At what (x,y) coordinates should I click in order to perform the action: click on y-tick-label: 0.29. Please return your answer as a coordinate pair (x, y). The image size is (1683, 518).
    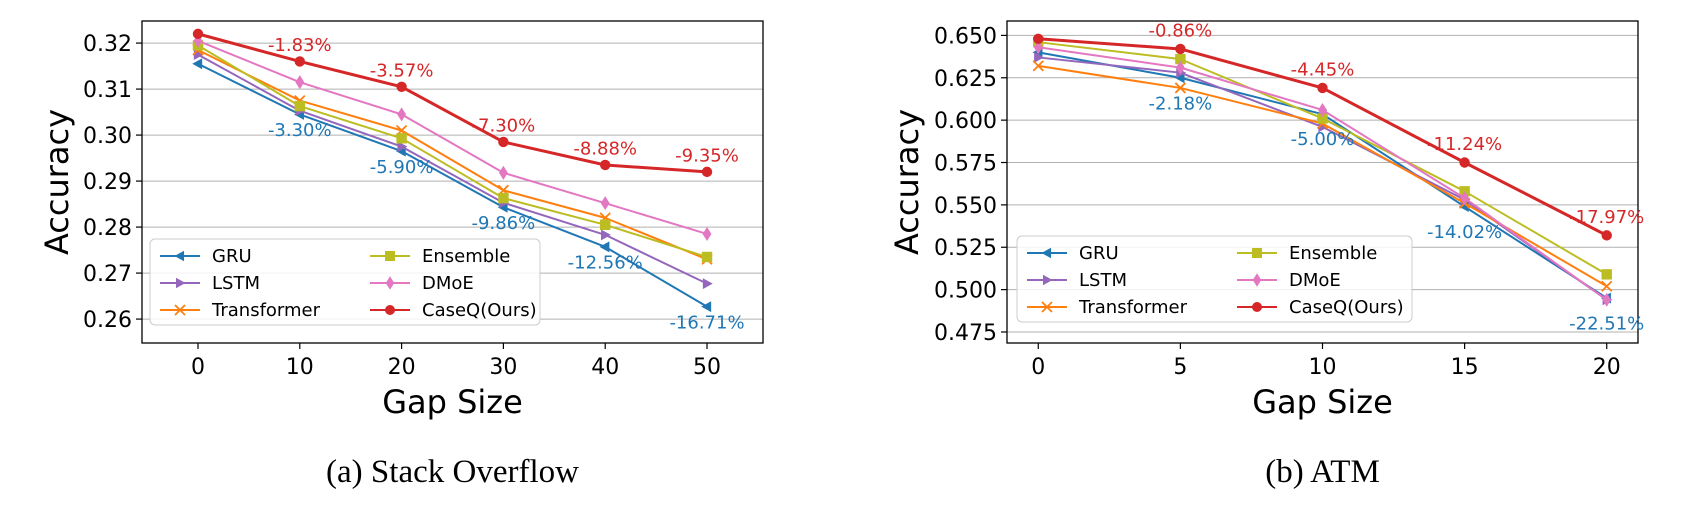
    Looking at the image, I should click on (107, 182).